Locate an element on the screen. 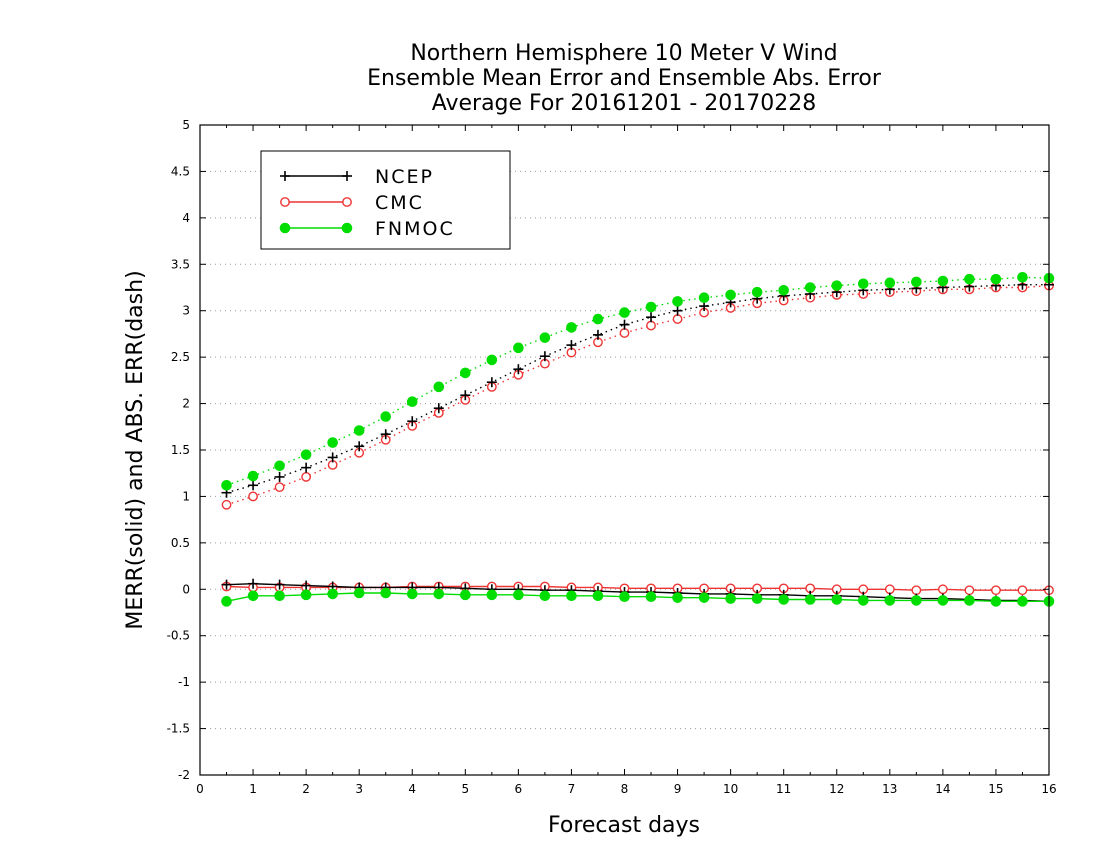 This screenshot has height=850, width=1100. ncep-mean-err-line is located at coordinates (638, 593).